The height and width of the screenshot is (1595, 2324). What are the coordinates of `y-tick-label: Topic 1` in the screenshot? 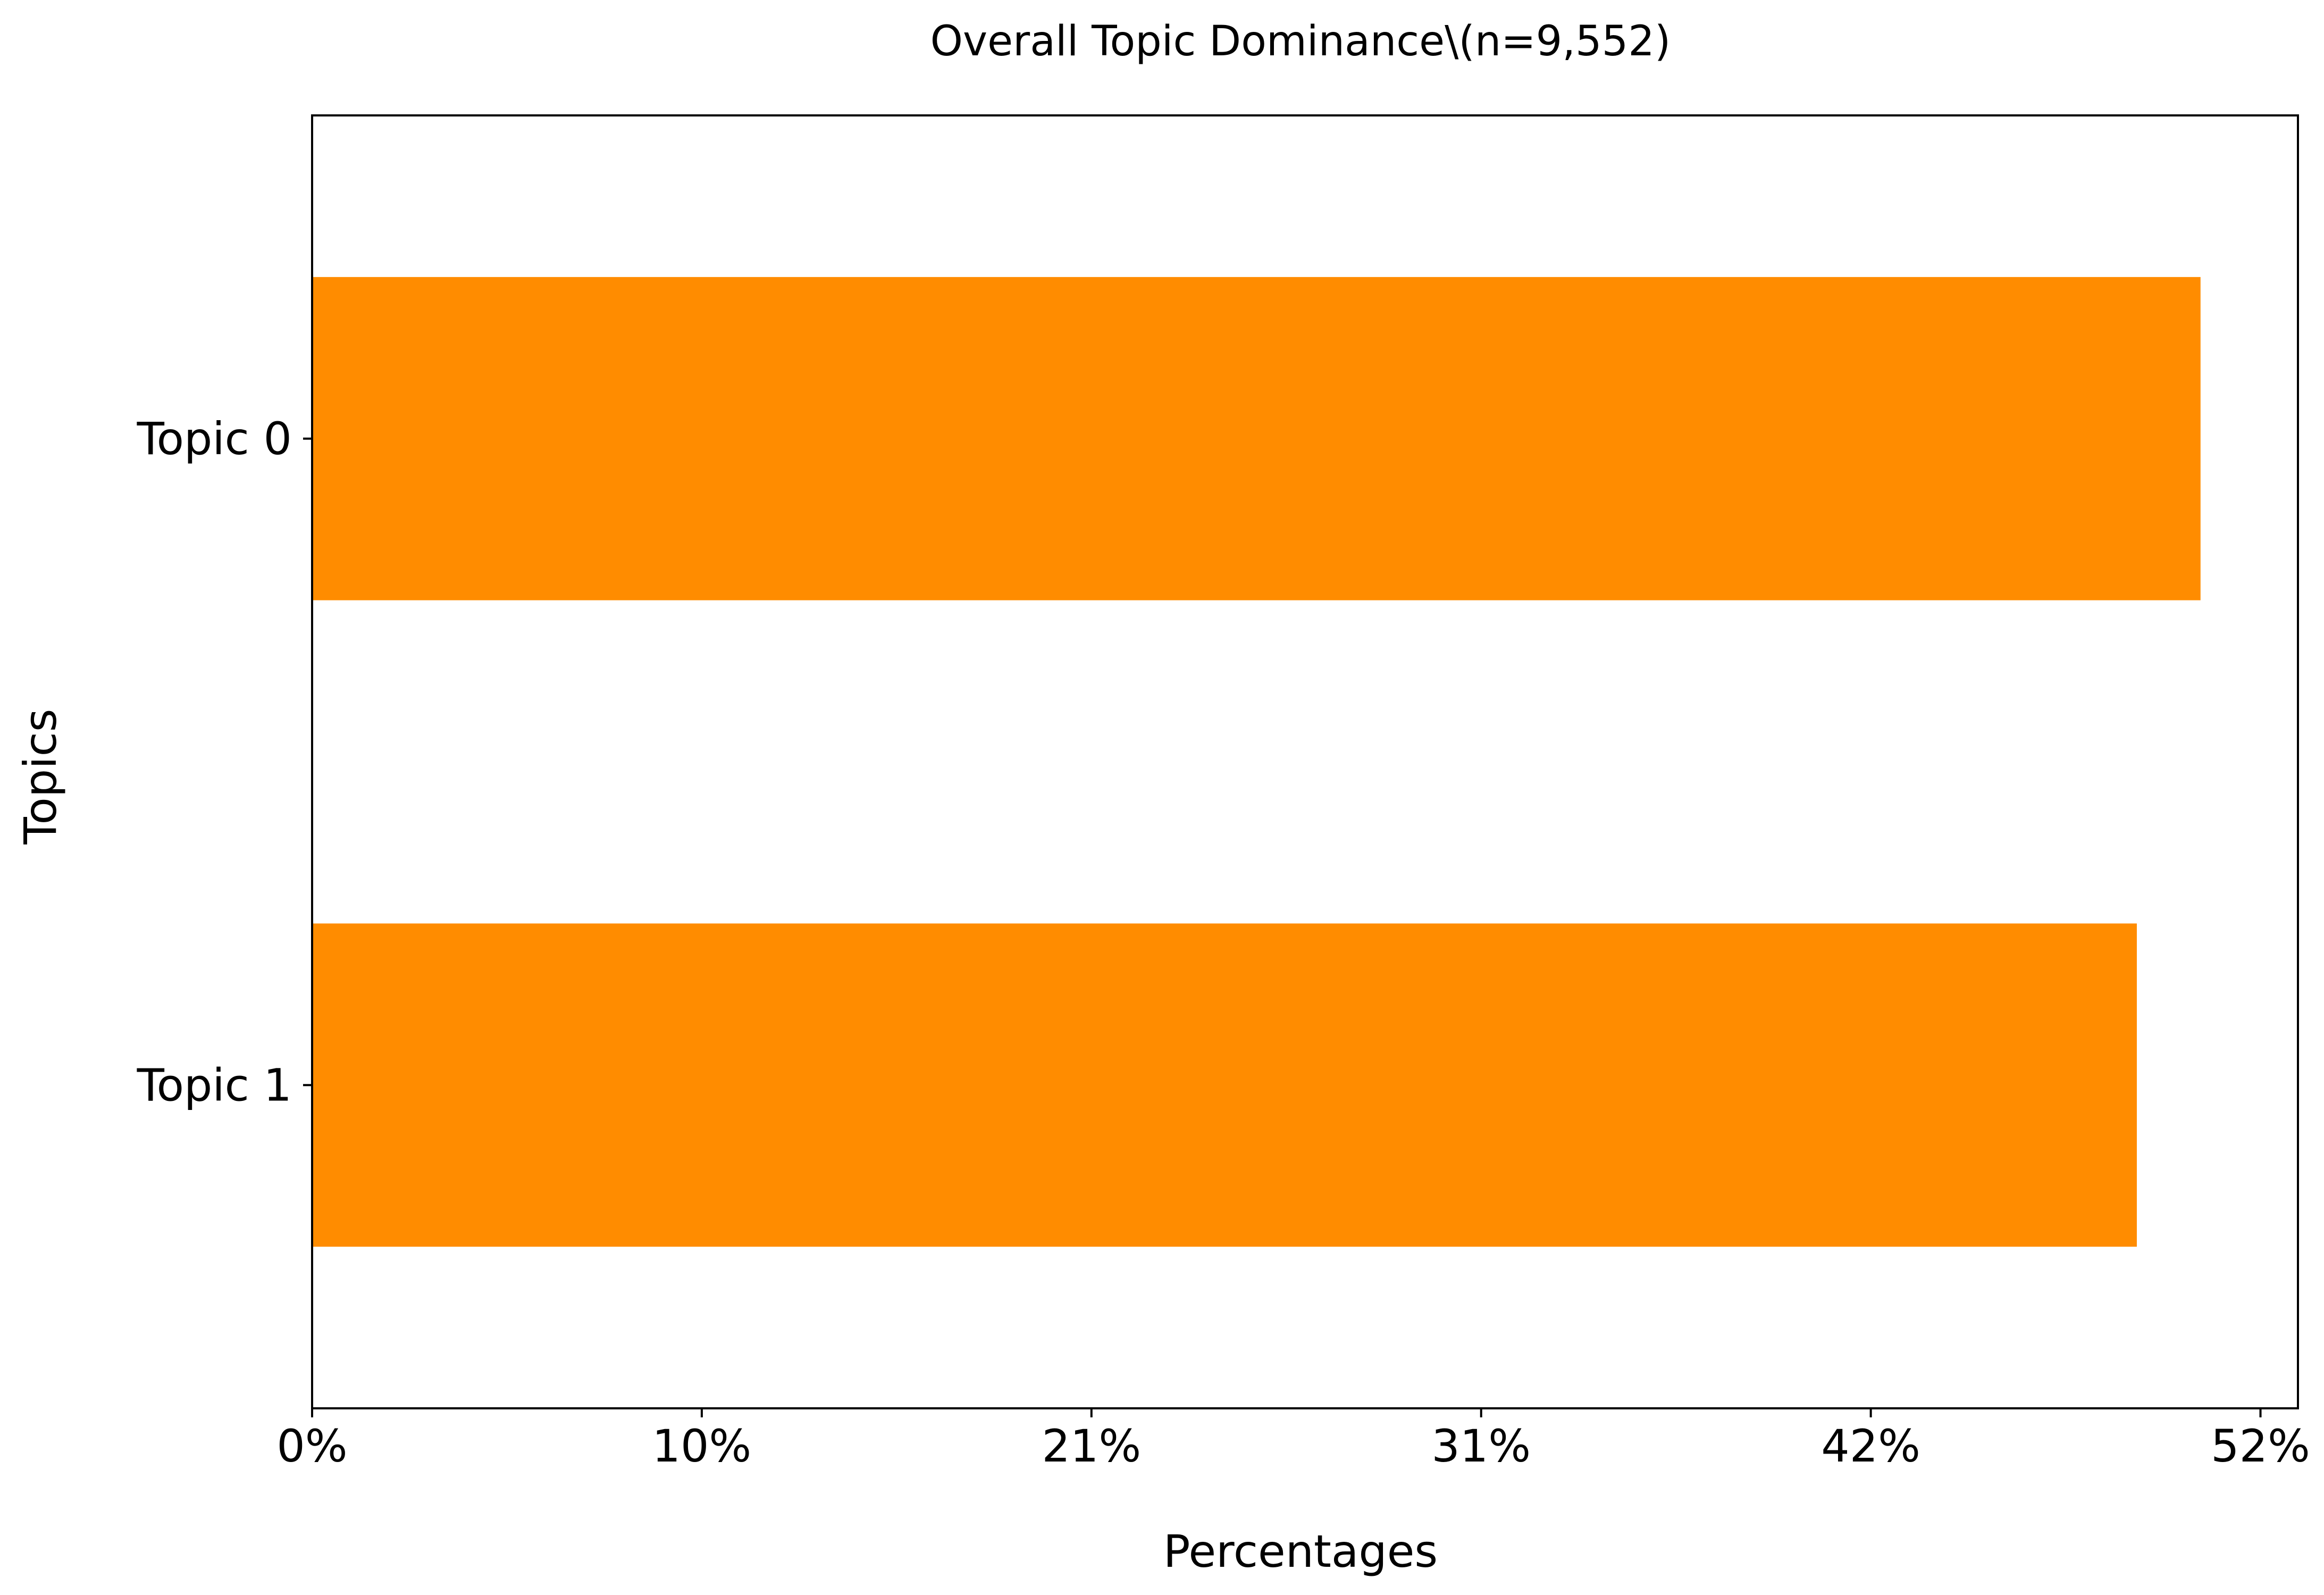 It's located at (214, 1085).